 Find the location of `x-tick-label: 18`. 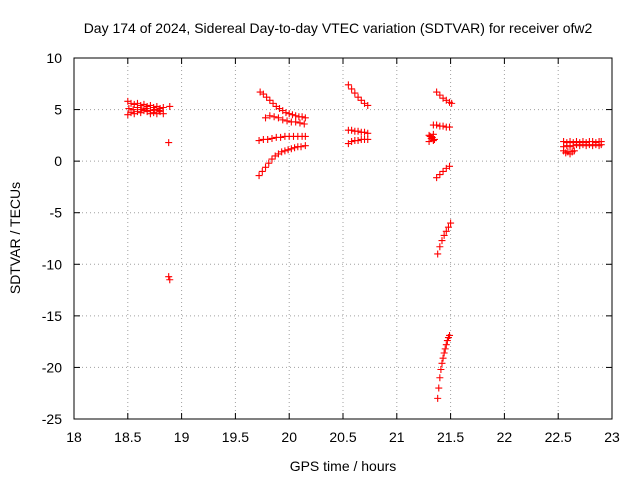

x-tick-label: 18 is located at coordinates (74, 437).